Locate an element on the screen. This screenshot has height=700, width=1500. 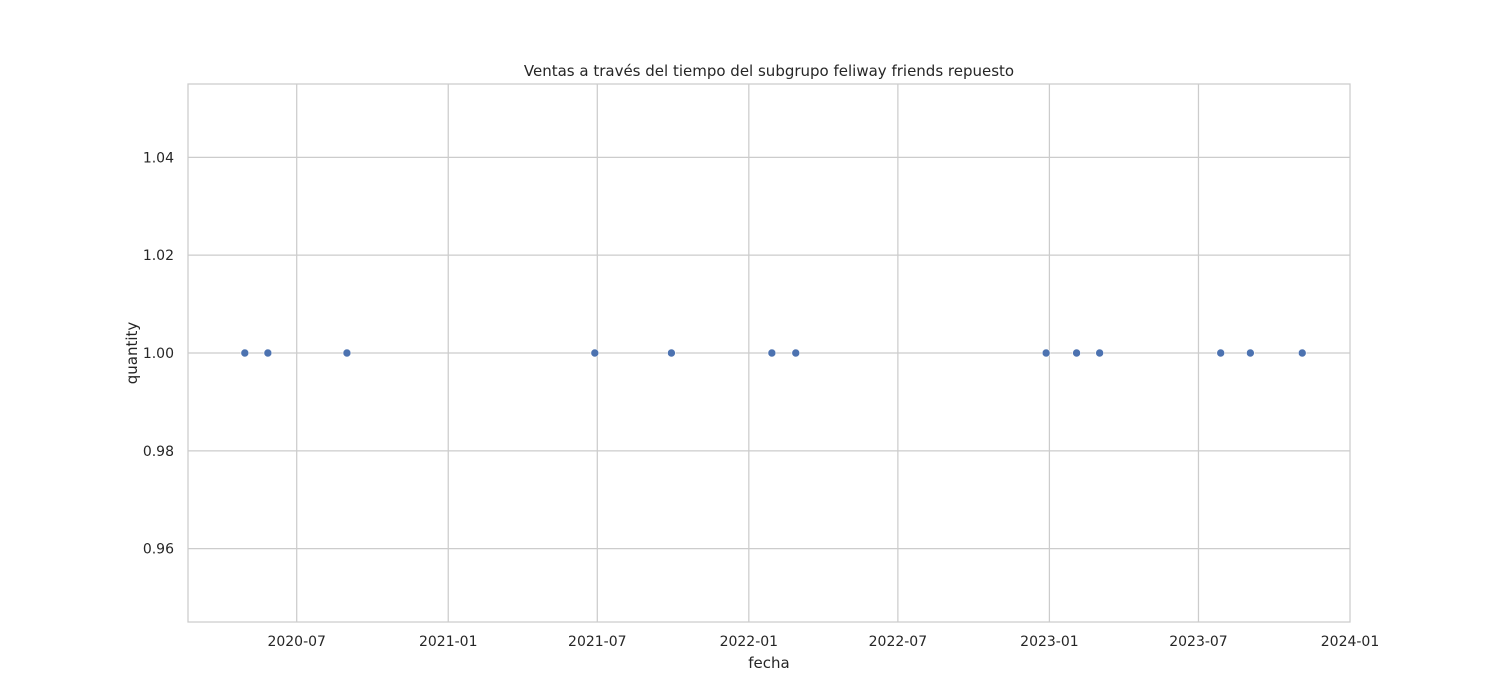
y-tick-labels: 0.96 0.98 1.00 1.02 1.04 is located at coordinates (158, 353).